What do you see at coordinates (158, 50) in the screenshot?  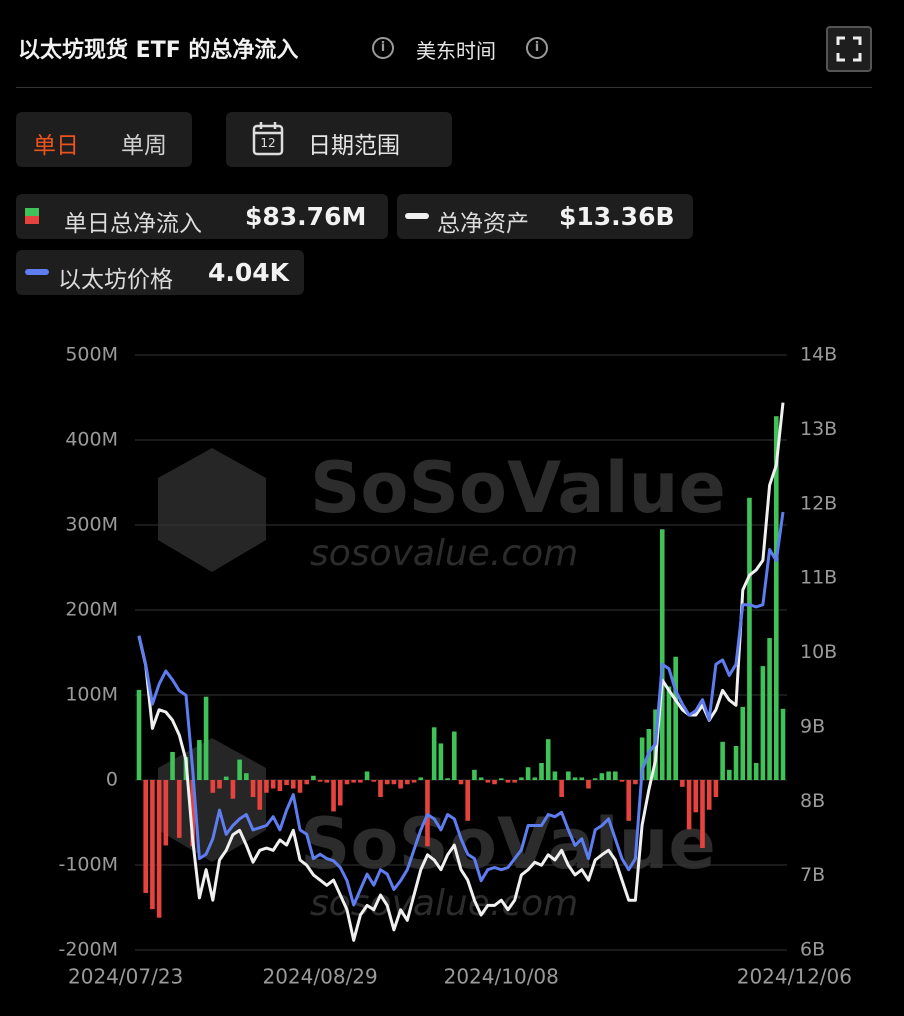 I see `title: 以太坊现货 ETF 的总净流入` at bounding box center [158, 50].